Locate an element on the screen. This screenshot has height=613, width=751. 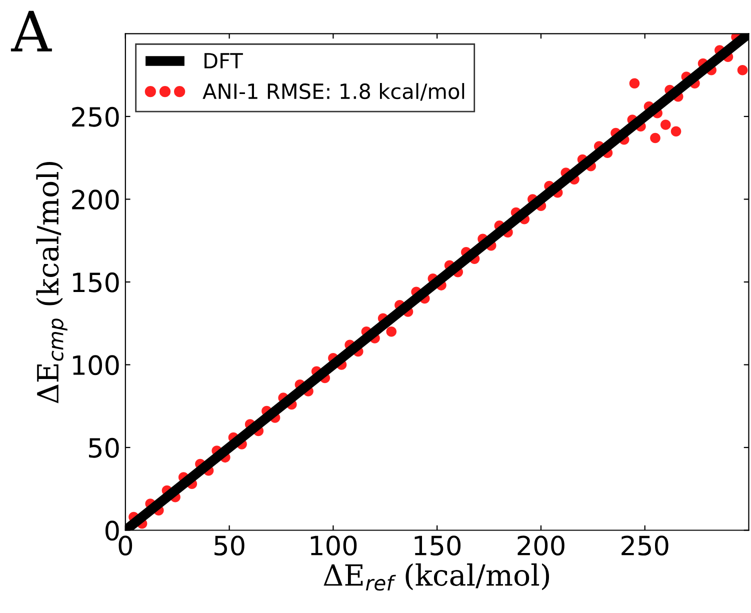
x-tick-label: 100 is located at coordinates (333, 546).